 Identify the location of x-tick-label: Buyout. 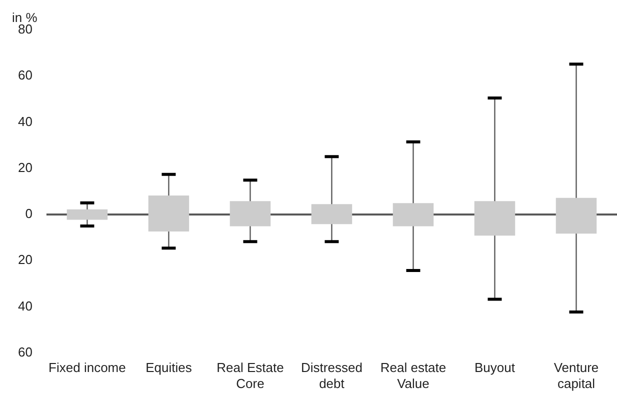
(495, 368).